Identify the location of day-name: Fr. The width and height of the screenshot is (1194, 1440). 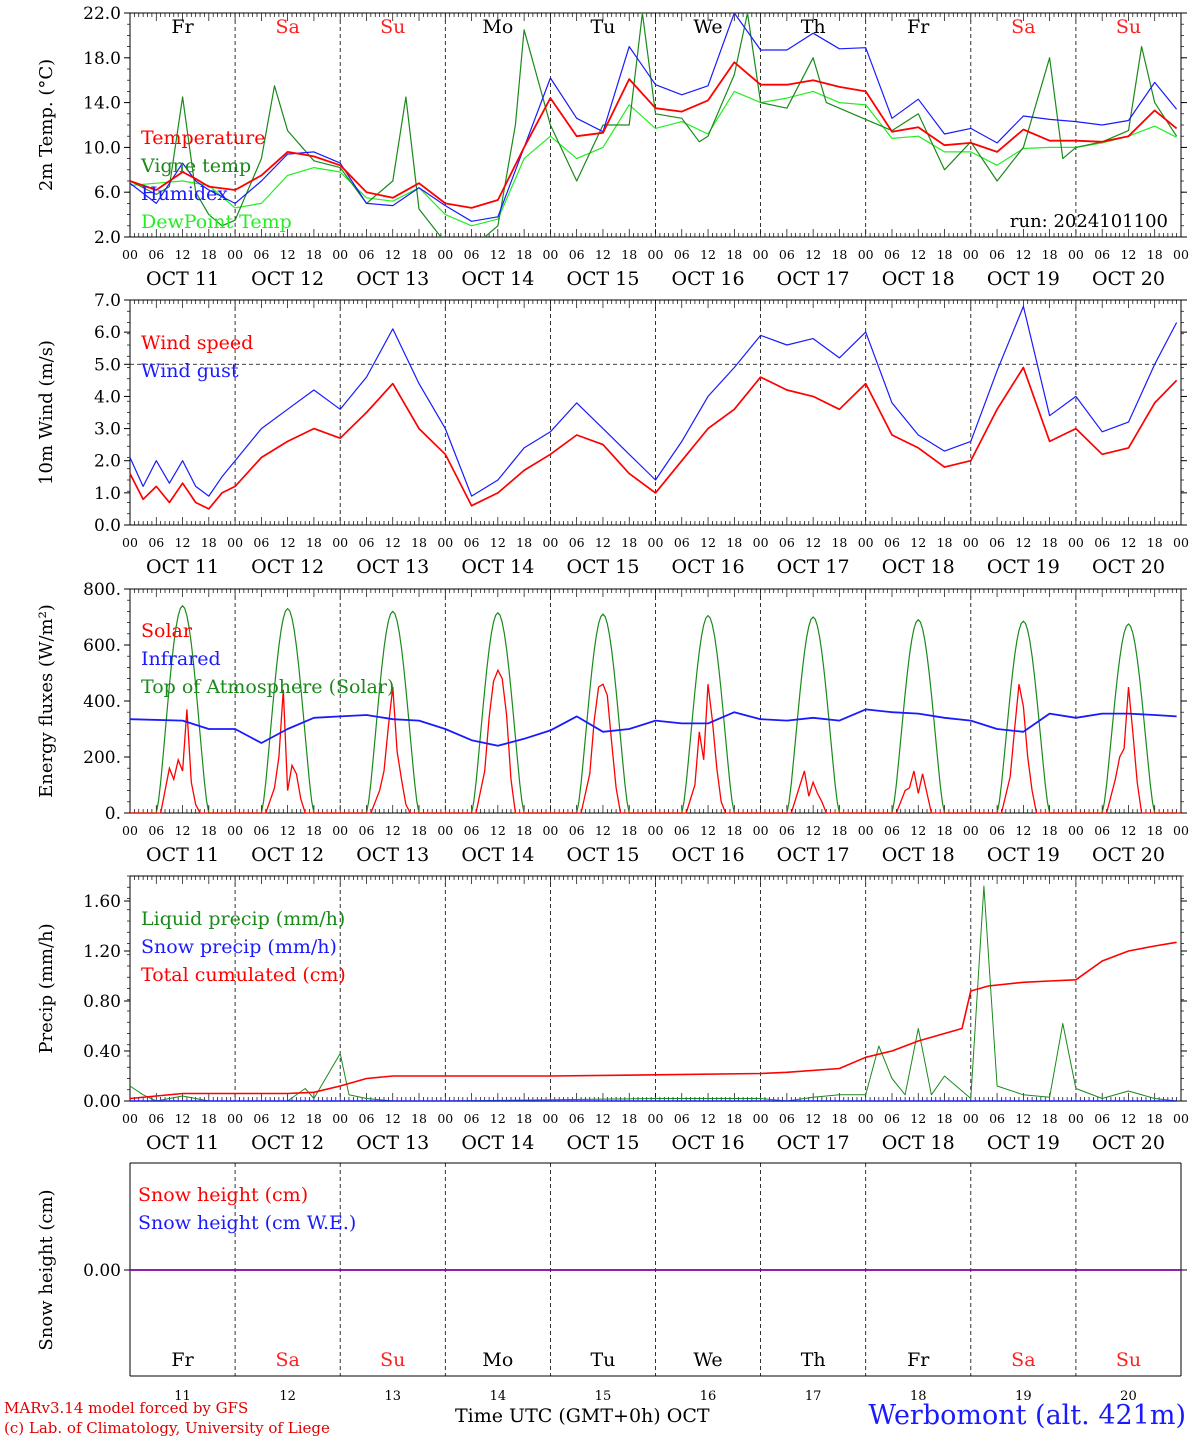
(182, 1360).